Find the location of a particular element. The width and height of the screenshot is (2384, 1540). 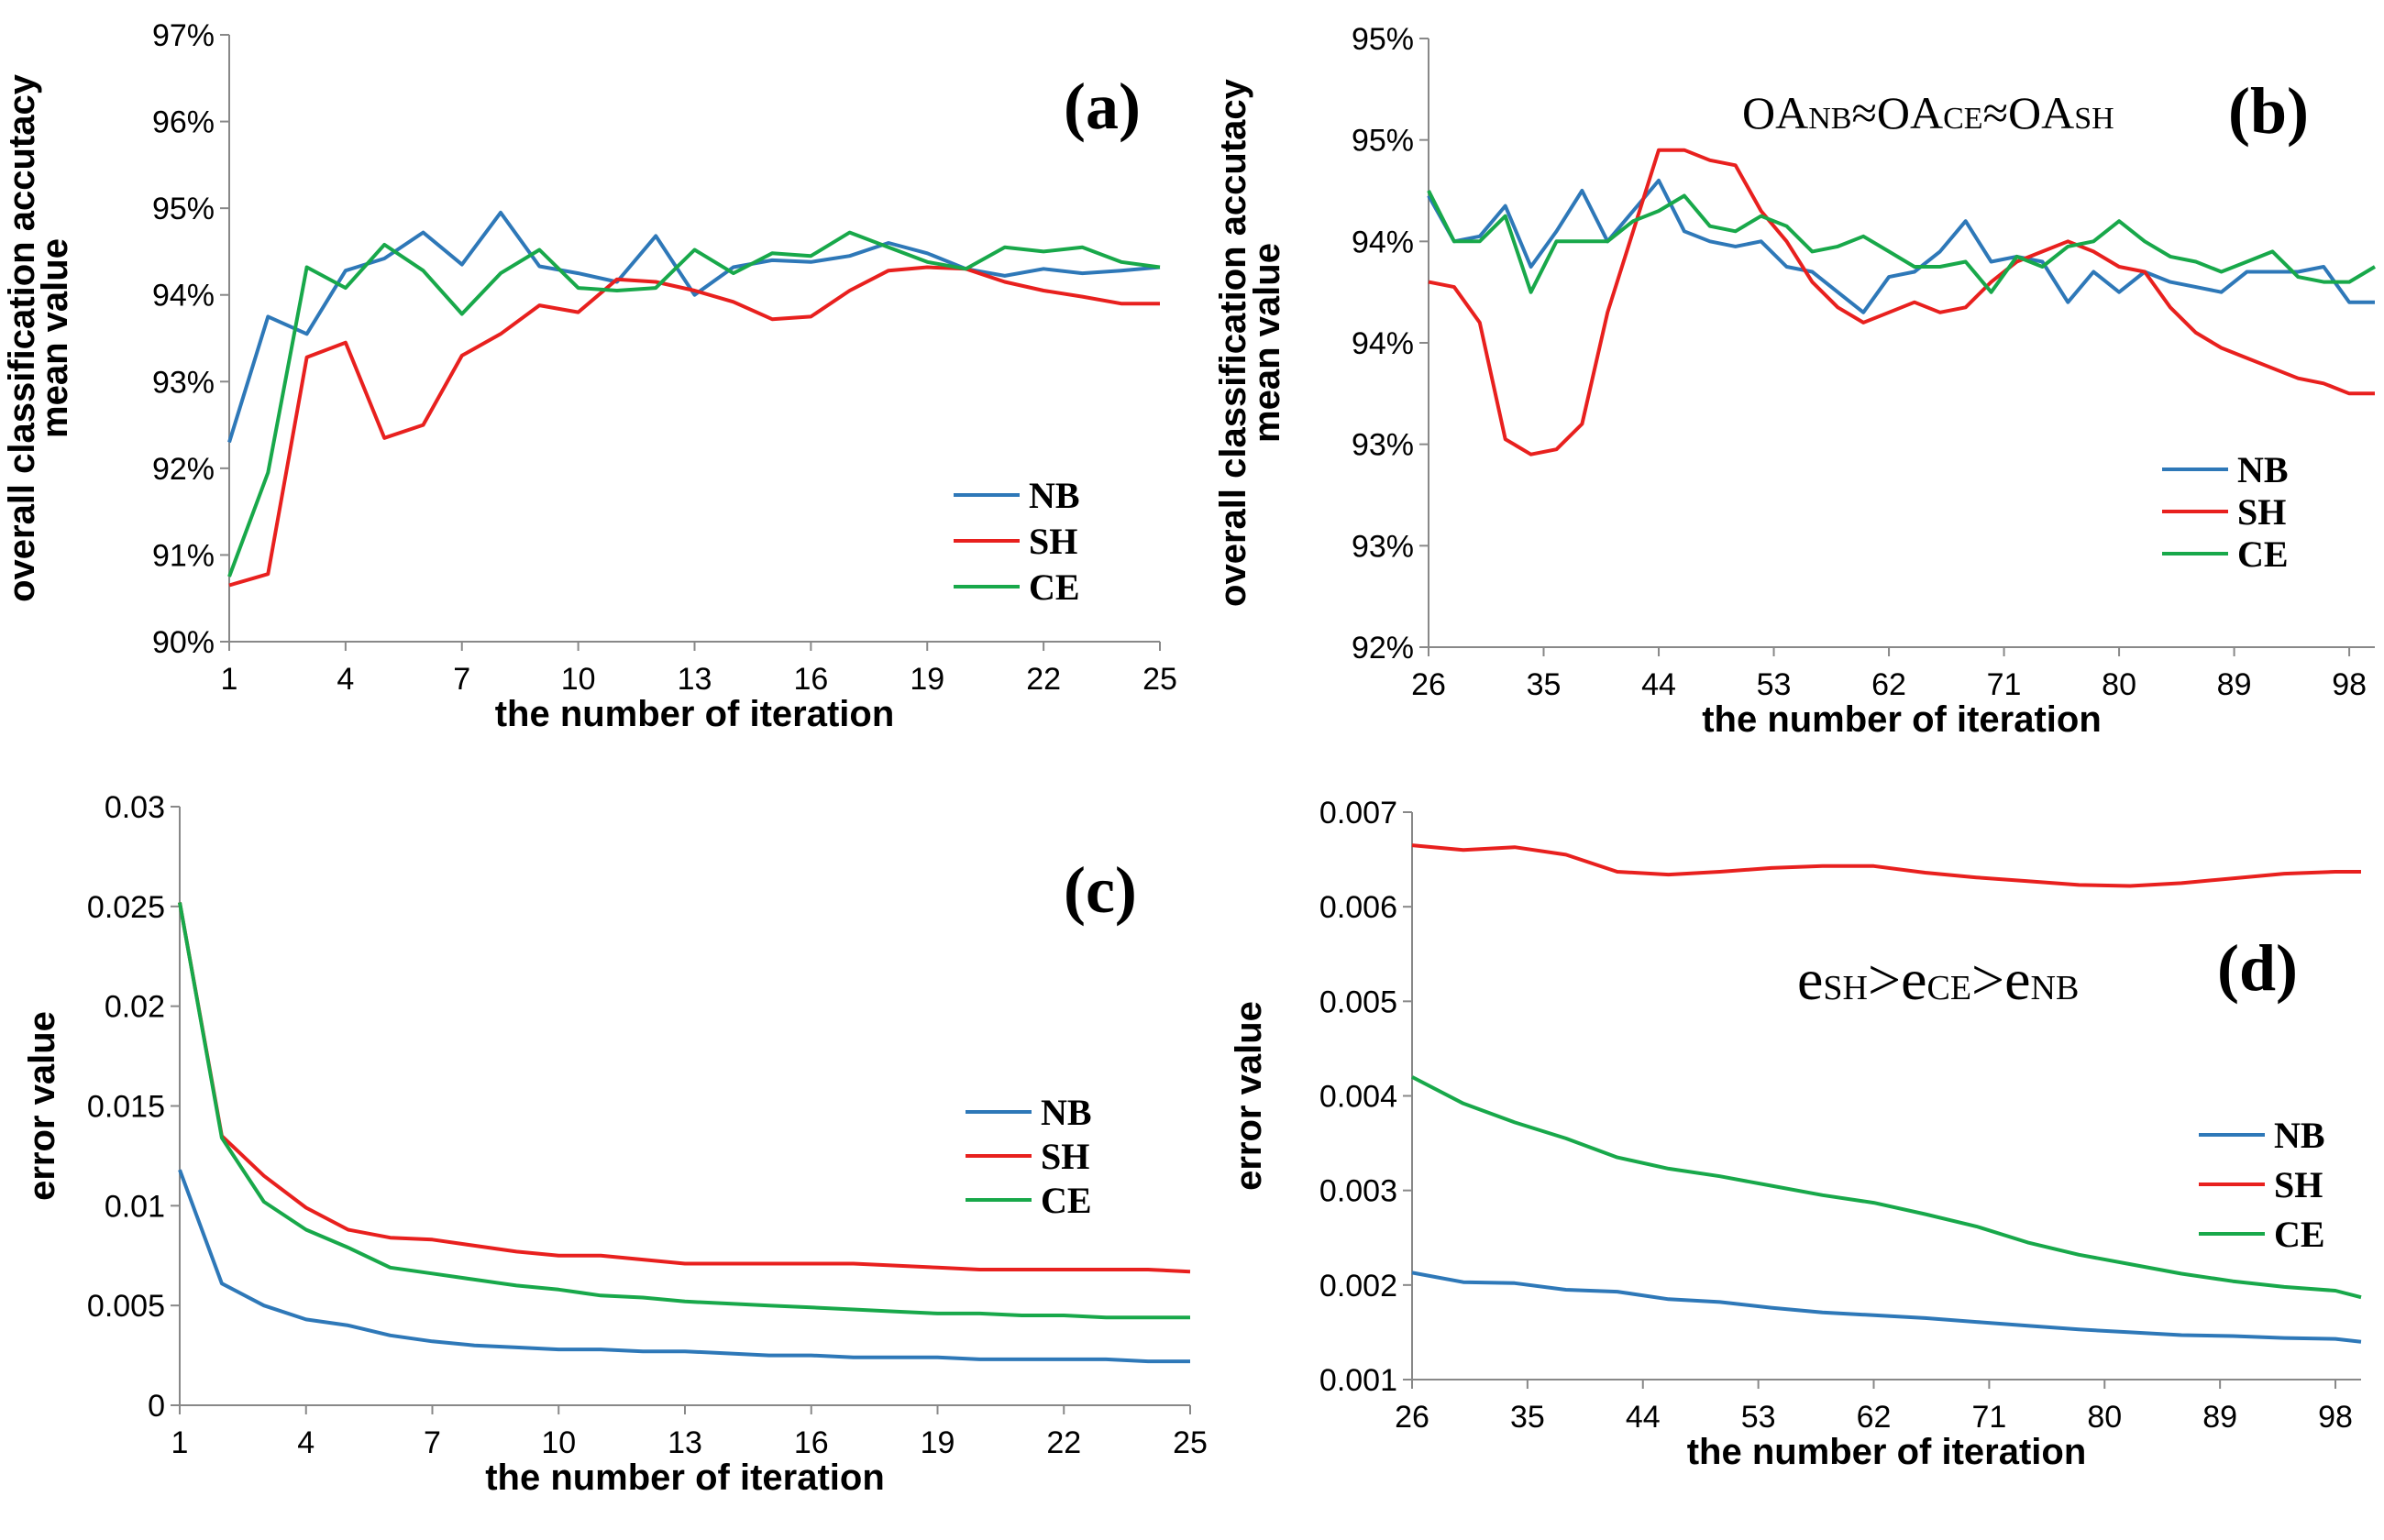

panel-label: (d) is located at coordinates (2257, 968).